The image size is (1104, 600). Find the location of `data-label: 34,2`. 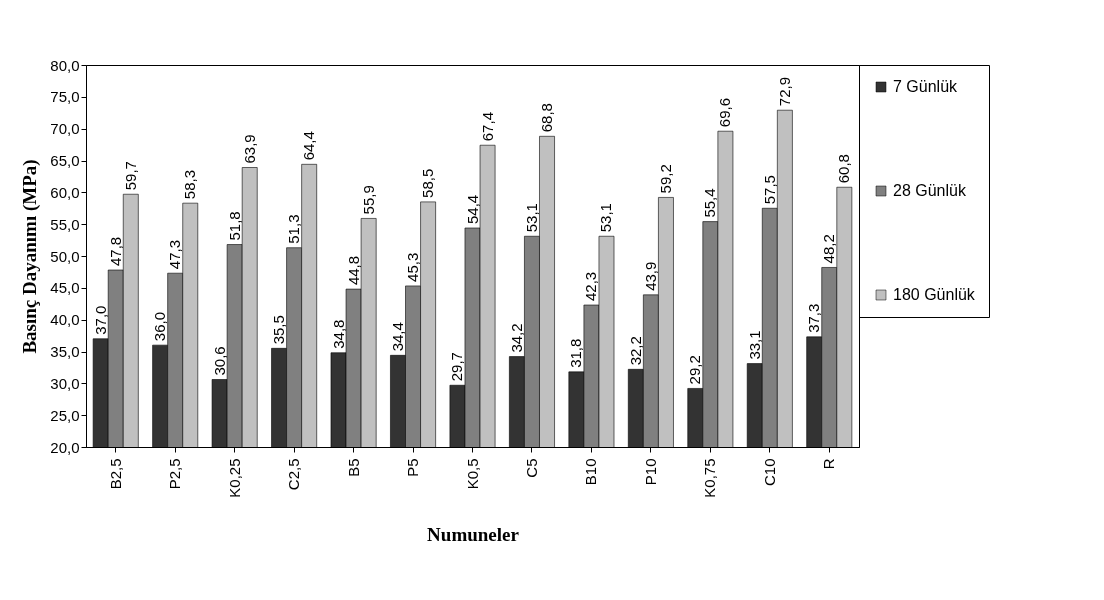

data-label: 34,2 is located at coordinates (516, 338).